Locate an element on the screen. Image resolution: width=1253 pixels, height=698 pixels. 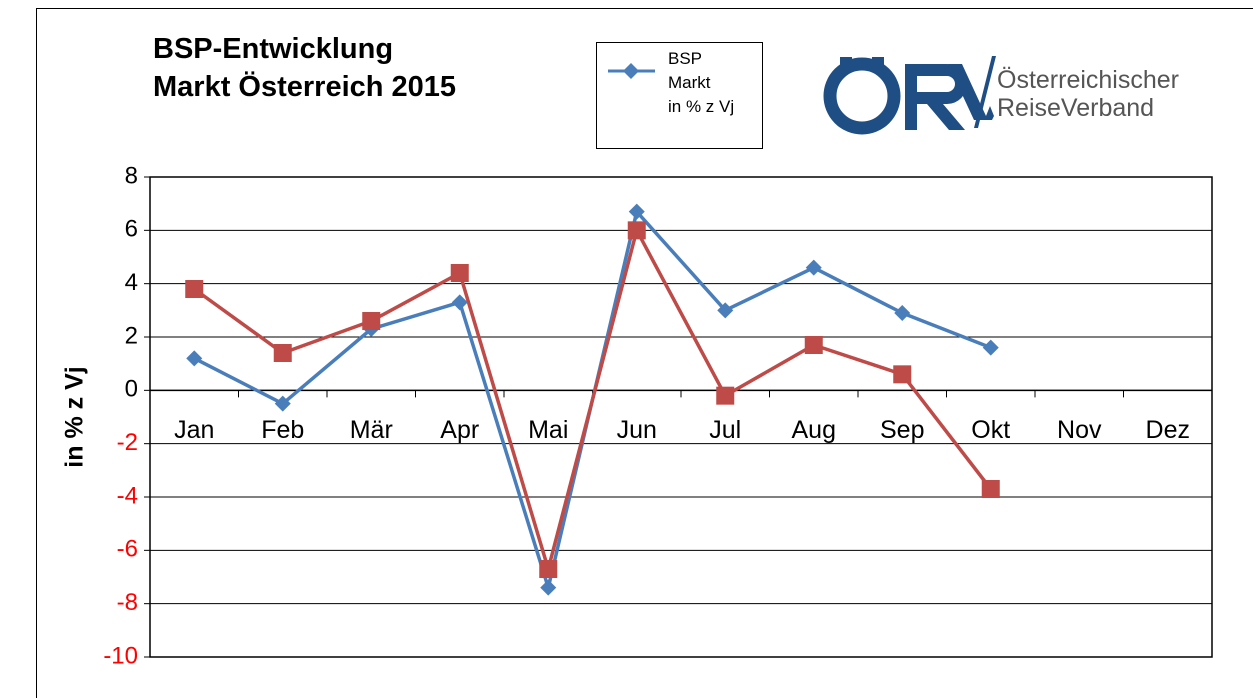
y-tick-label: 6 is located at coordinates (131, 229).